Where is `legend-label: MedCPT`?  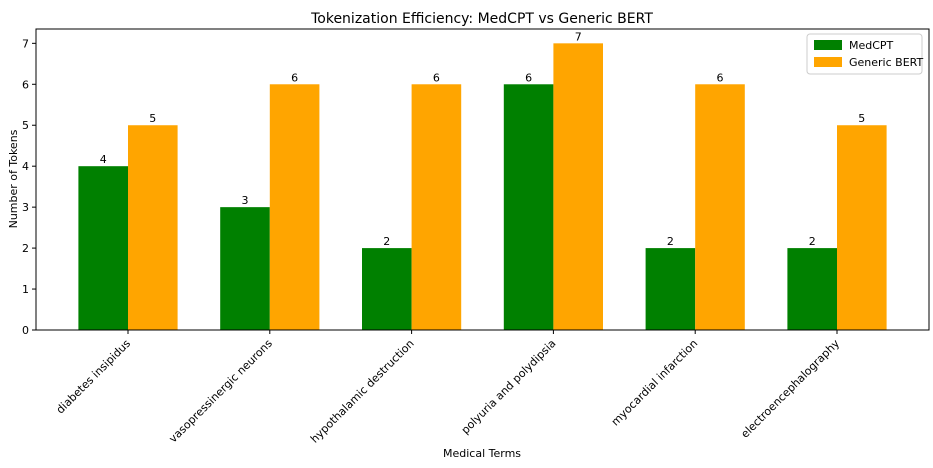
legend-label: MedCPT is located at coordinates (871, 45).